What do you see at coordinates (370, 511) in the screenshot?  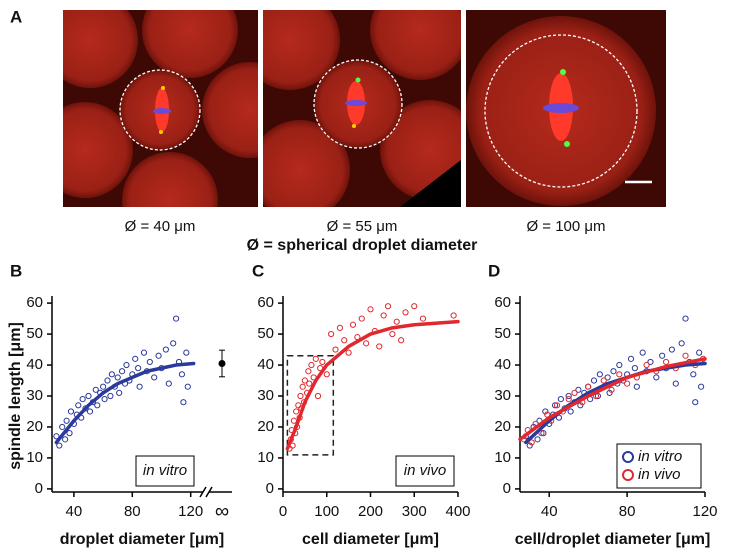 I see `x-tick-label: 200` at bounding box center [370, 511].